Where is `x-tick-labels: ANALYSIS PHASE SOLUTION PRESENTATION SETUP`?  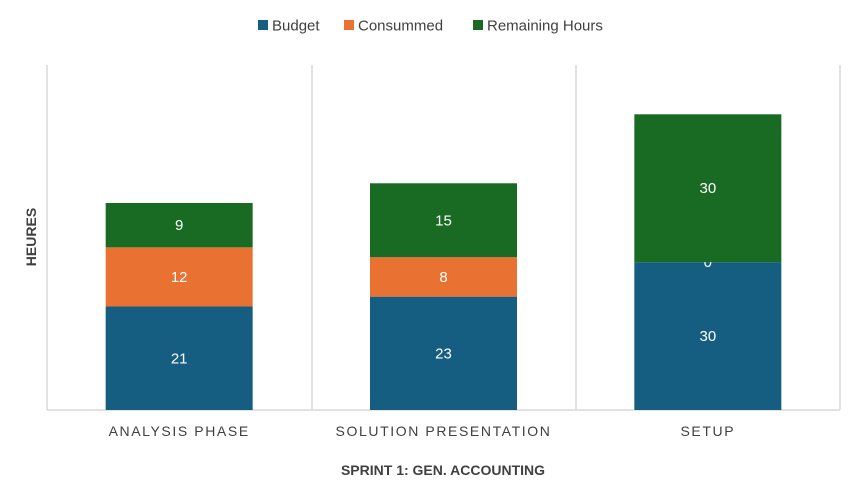
x-tick-labels: ANALYSIS PHASE SOLUTION PRESENTATION SETUP is located at coordinates (422, 431).